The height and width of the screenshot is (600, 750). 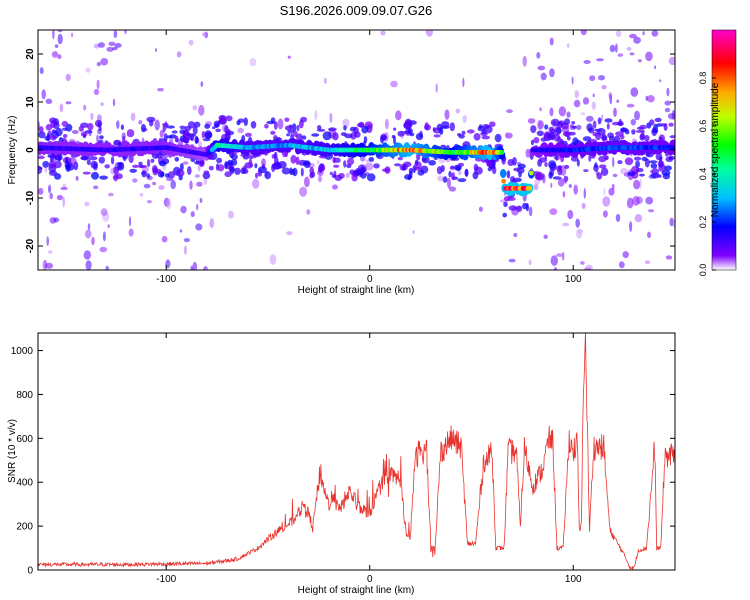 I want to click on colorbar-tick-label: 0.6, so click(x=703, y=126).